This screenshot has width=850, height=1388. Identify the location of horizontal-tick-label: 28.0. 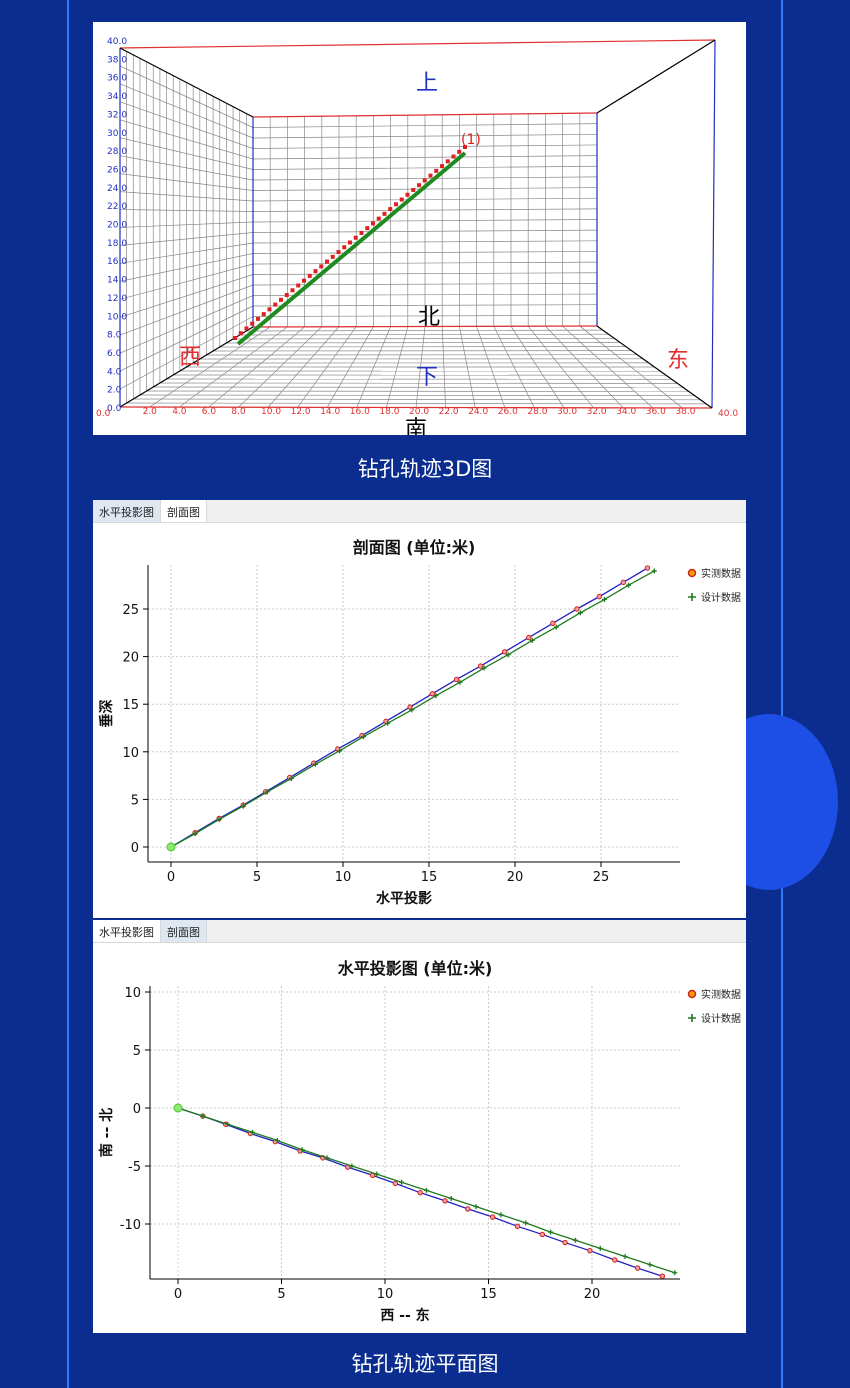
(537, 412).